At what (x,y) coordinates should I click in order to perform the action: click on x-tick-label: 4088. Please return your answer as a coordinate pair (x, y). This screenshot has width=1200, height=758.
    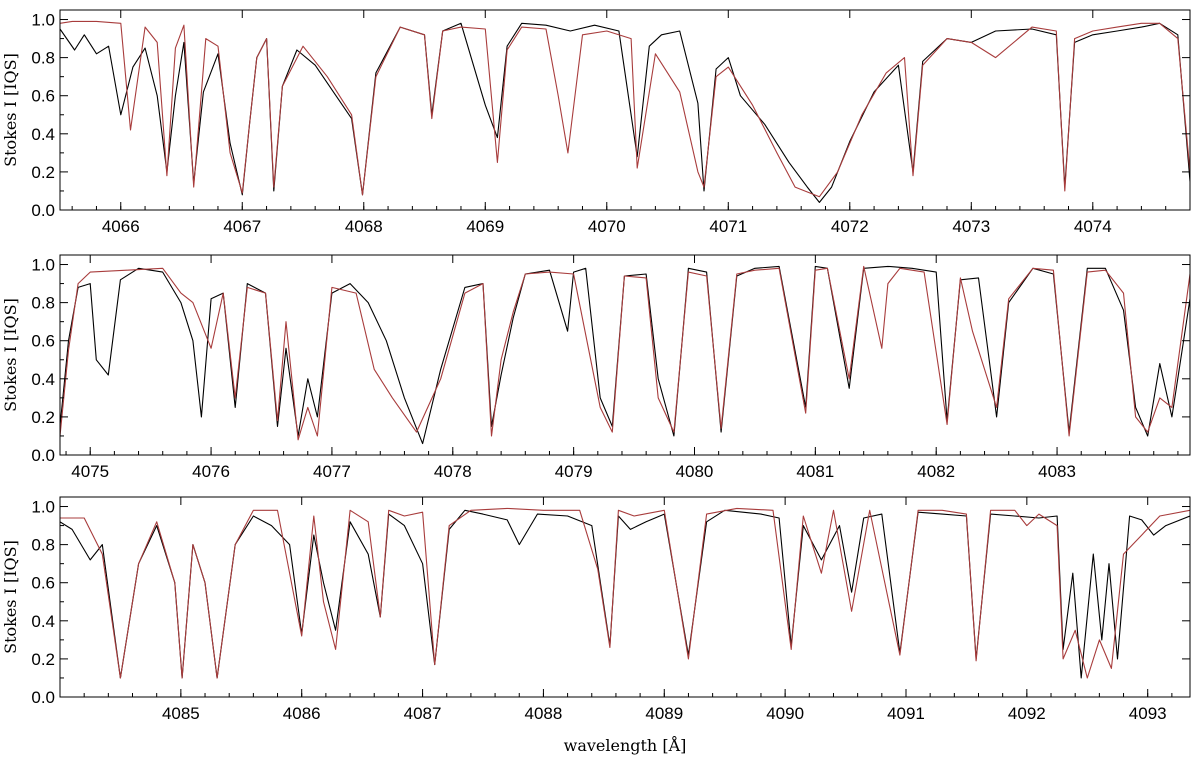
    Looking at the image, I should click on (544, 713).